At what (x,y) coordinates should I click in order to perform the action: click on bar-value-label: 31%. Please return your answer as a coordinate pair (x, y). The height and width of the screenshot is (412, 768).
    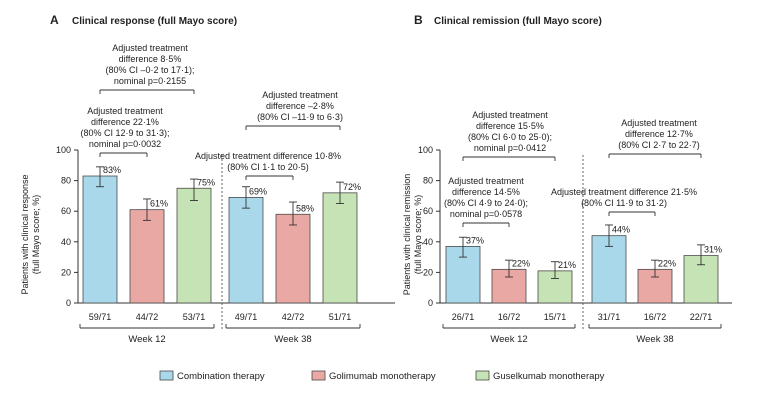
    Looking at the image, I should click on (713, 250).